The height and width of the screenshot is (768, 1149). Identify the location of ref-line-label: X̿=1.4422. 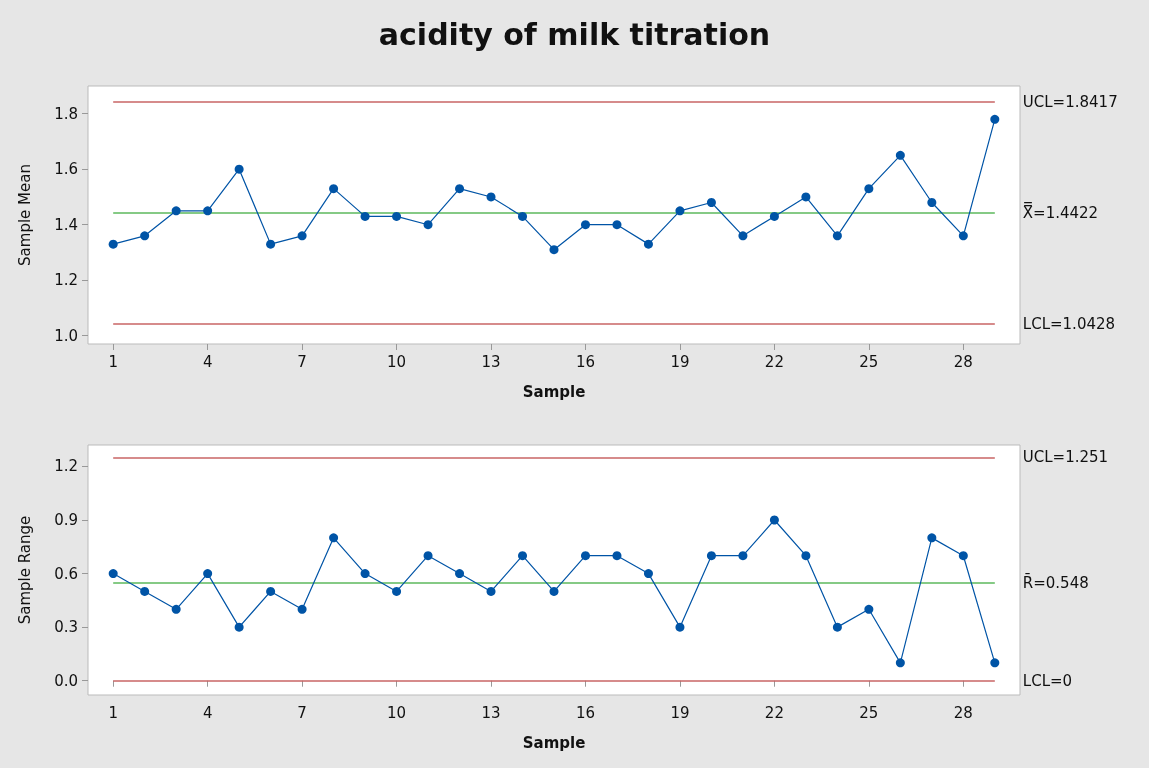
(1060, 212).